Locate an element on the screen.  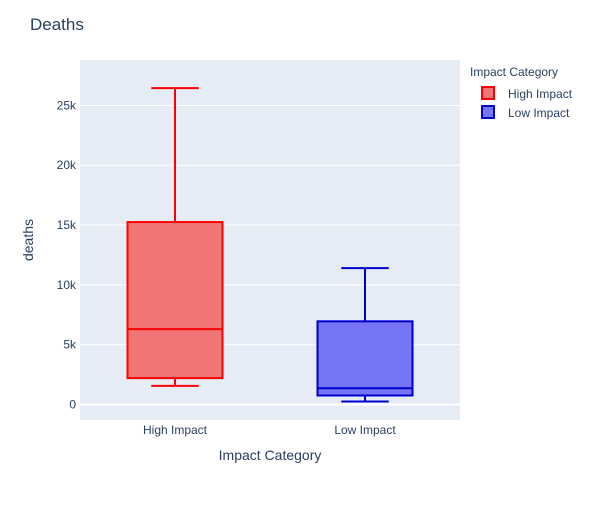
x-tick-label: Low Impact is located at coordinates (365, 430).